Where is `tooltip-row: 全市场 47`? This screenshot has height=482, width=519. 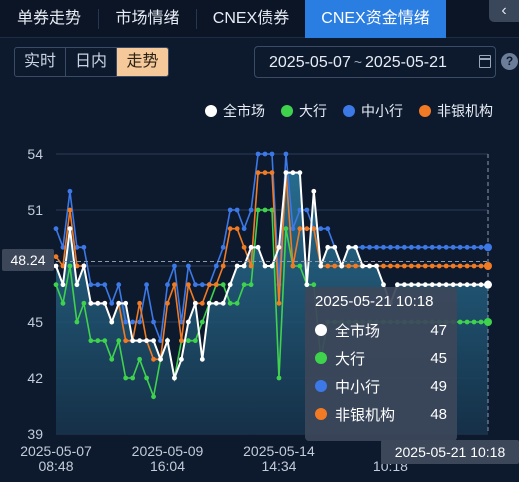
tooltip-row: 全市场 47 is located at coordinates (381, 330).